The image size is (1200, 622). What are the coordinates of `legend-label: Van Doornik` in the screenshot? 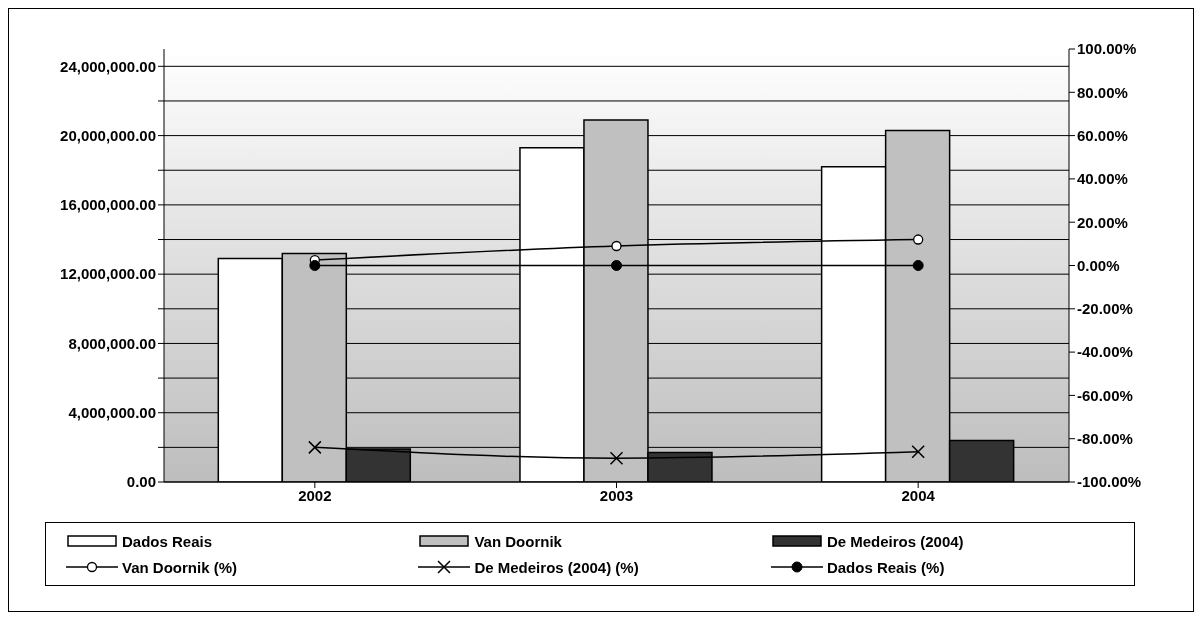 It's located at (518, 541).